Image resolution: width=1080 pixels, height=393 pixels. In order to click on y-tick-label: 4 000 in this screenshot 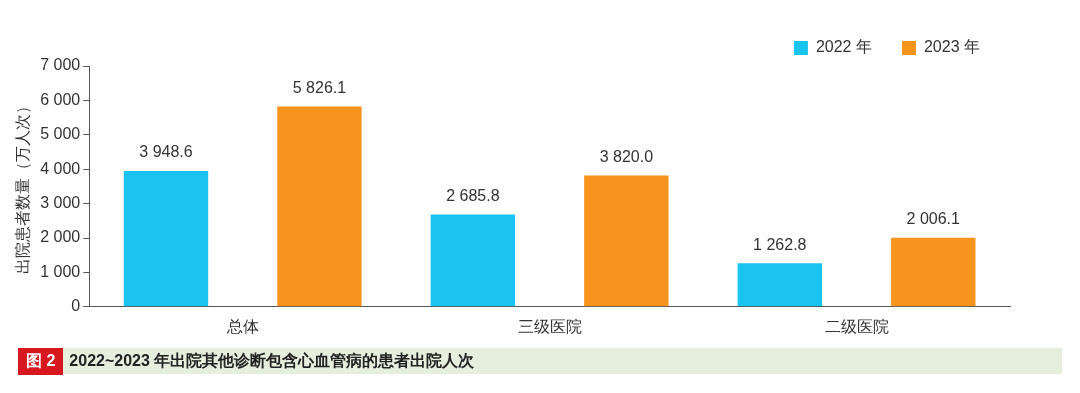, I will do `click(60, 168)`.